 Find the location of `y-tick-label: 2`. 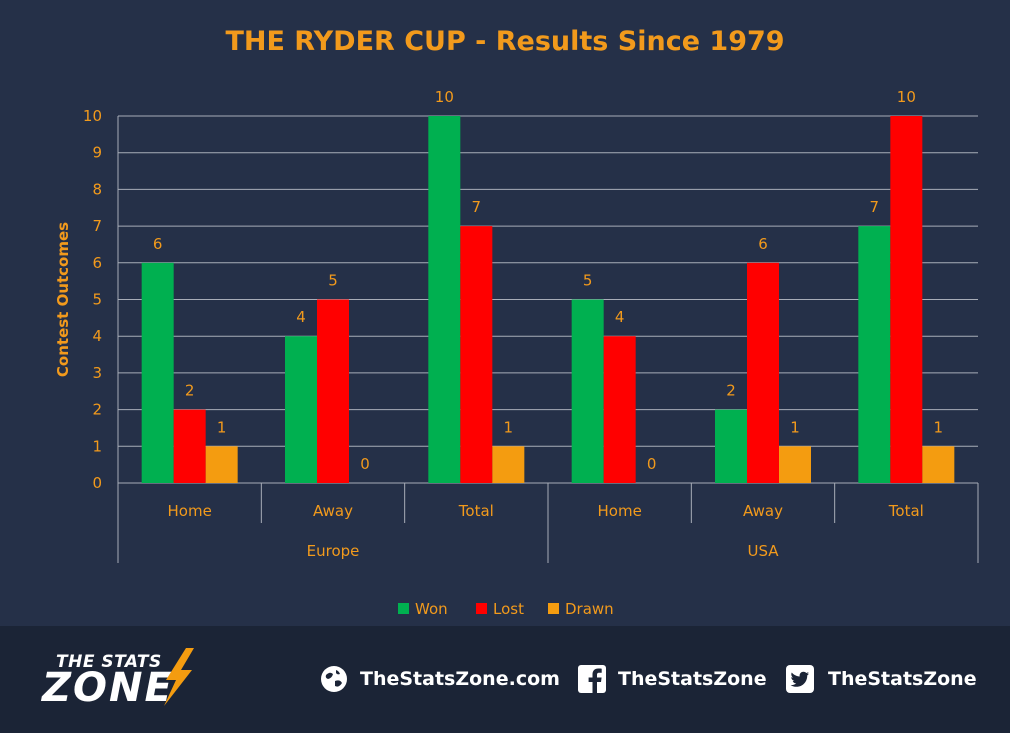

y-tick-label: 2 is located at coordinates (97, 410).